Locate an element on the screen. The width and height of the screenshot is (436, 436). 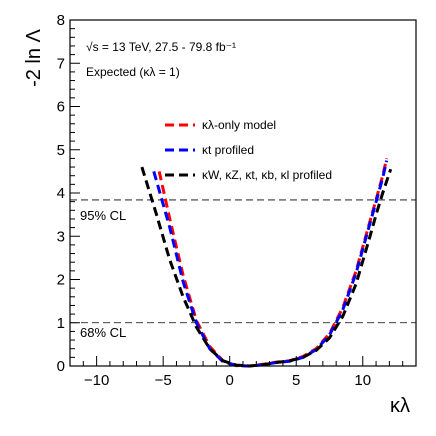
y-tick-label-2: 2 is located at coordinates (61, 280).